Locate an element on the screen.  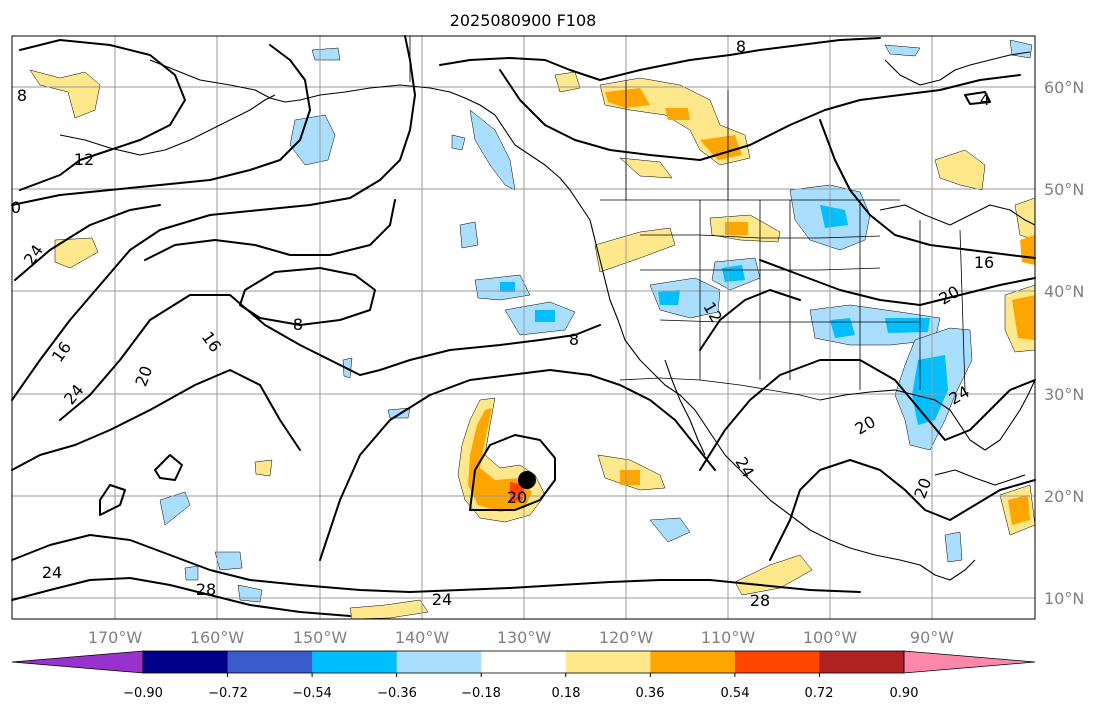
lat-label: 30°N is located at coordinates (1064, 394).